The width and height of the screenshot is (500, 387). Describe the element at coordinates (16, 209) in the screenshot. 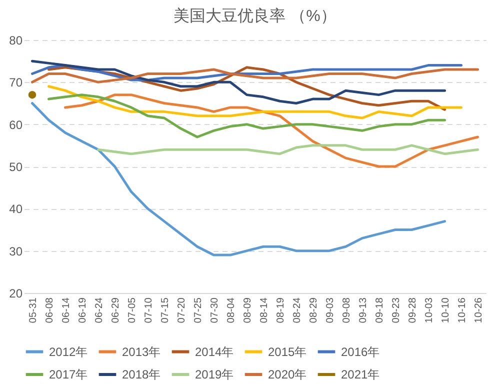

I see `y-tick-label: 40` at that location.